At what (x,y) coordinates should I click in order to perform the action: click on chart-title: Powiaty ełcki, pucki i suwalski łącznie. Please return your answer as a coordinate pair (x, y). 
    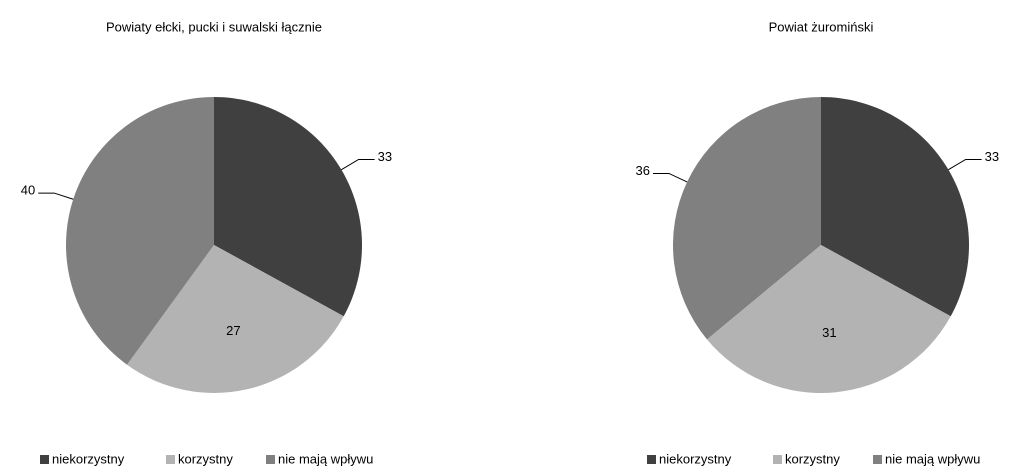
    Looking at the image, I should click on (214, 26).